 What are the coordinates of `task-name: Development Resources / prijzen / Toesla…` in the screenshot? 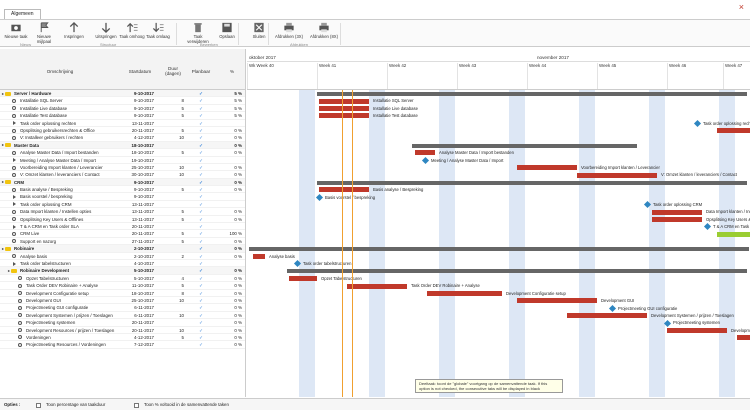 It's located at (70, 330).